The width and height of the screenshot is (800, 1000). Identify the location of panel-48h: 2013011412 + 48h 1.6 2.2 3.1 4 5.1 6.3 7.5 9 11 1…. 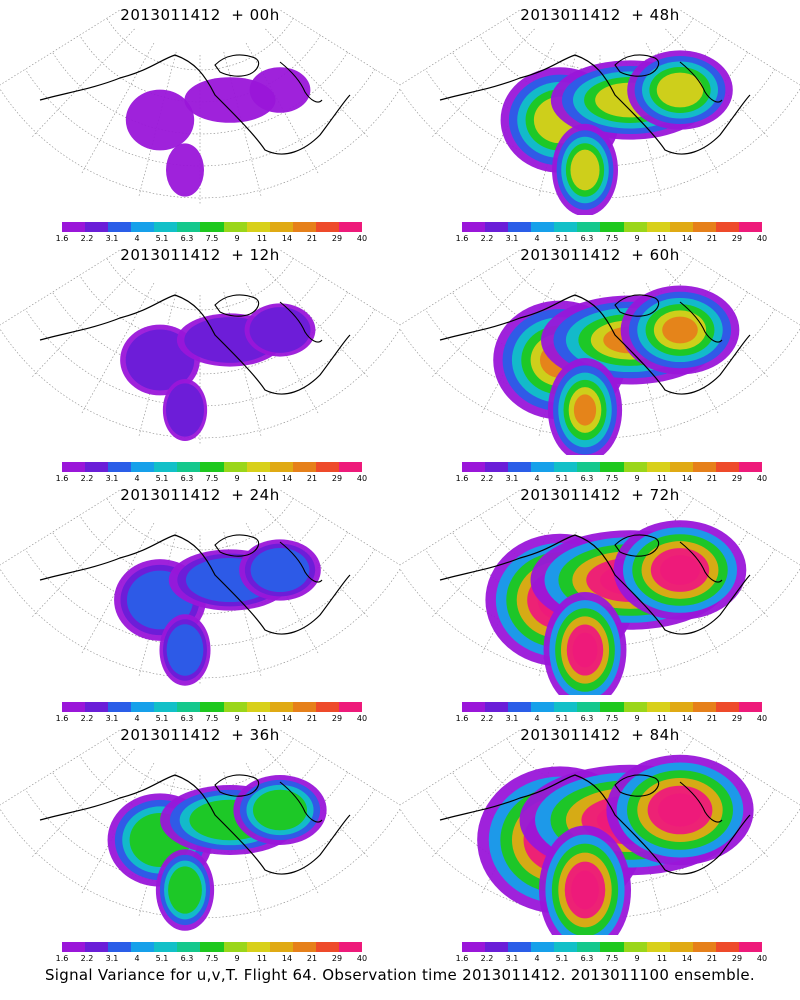
(600, 121).